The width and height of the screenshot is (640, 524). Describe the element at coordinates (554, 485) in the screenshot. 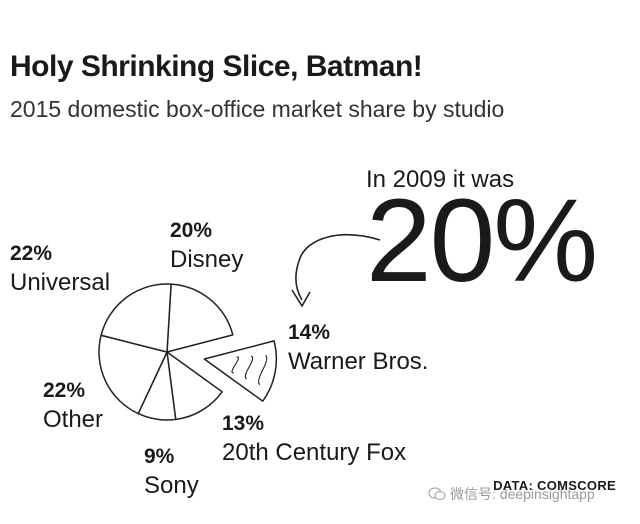

I see `data-source: DATA: COMSCORE` at that location.